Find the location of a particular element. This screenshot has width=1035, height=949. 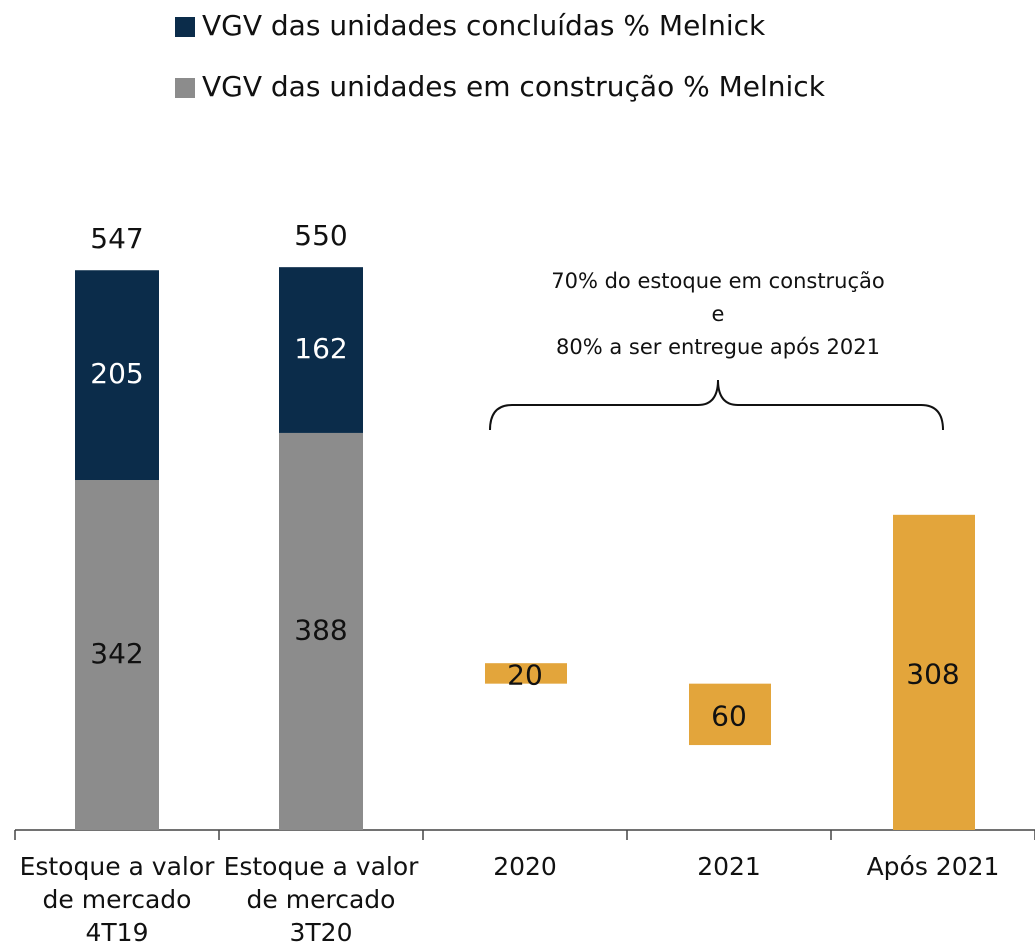

data-label: 205 is located at coordinates (116, 373).